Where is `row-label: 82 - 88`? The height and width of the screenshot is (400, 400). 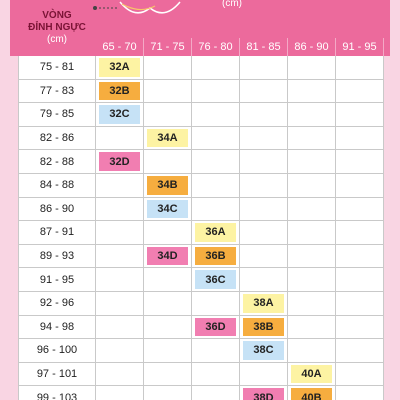 row-label: 82 - 88 is located at coordinates (57, 162).